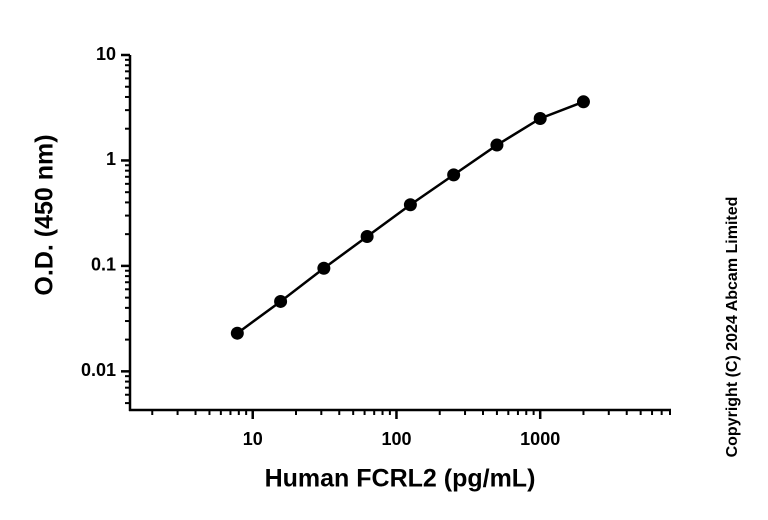  Describe the element at coordinates (106, 54) in the screenshot. I see `y-tick-label: 10` at that location.